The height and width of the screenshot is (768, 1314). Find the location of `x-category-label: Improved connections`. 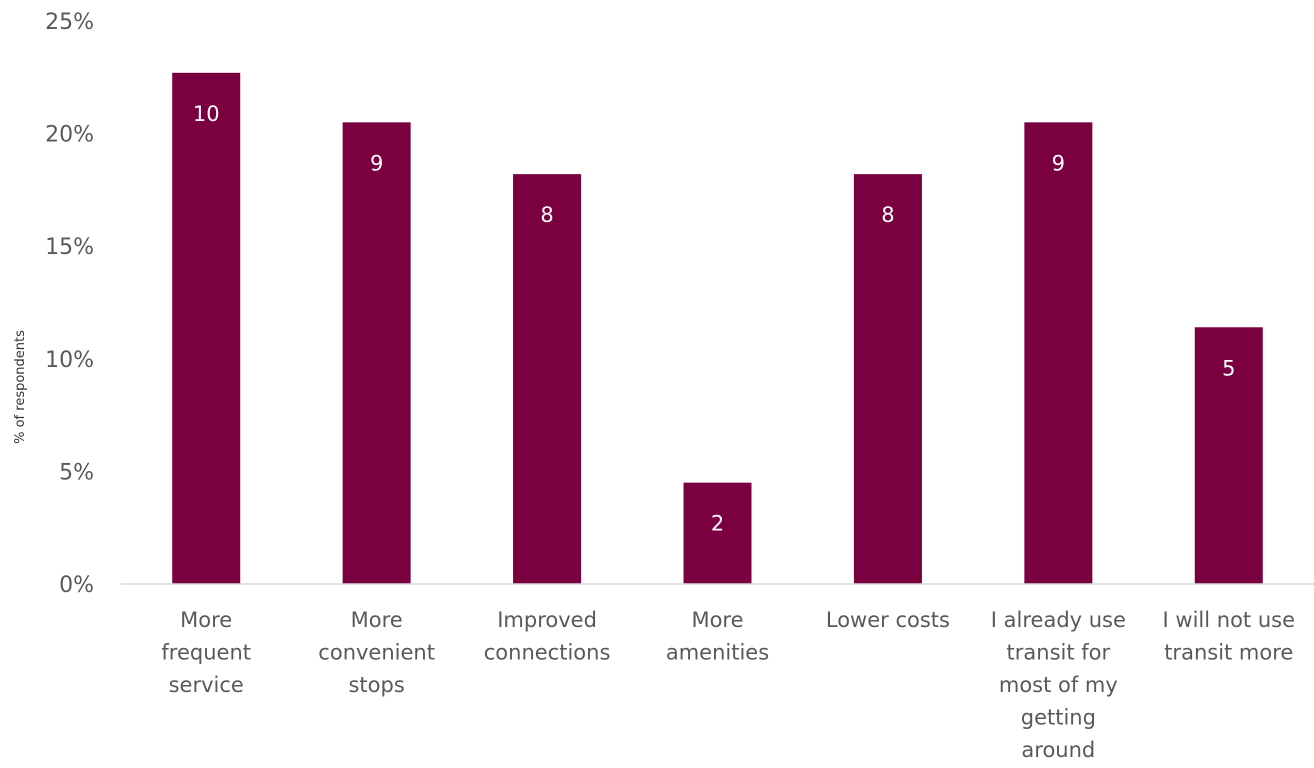

x-category-label: Improved connections is located at coordinates (547, 636).